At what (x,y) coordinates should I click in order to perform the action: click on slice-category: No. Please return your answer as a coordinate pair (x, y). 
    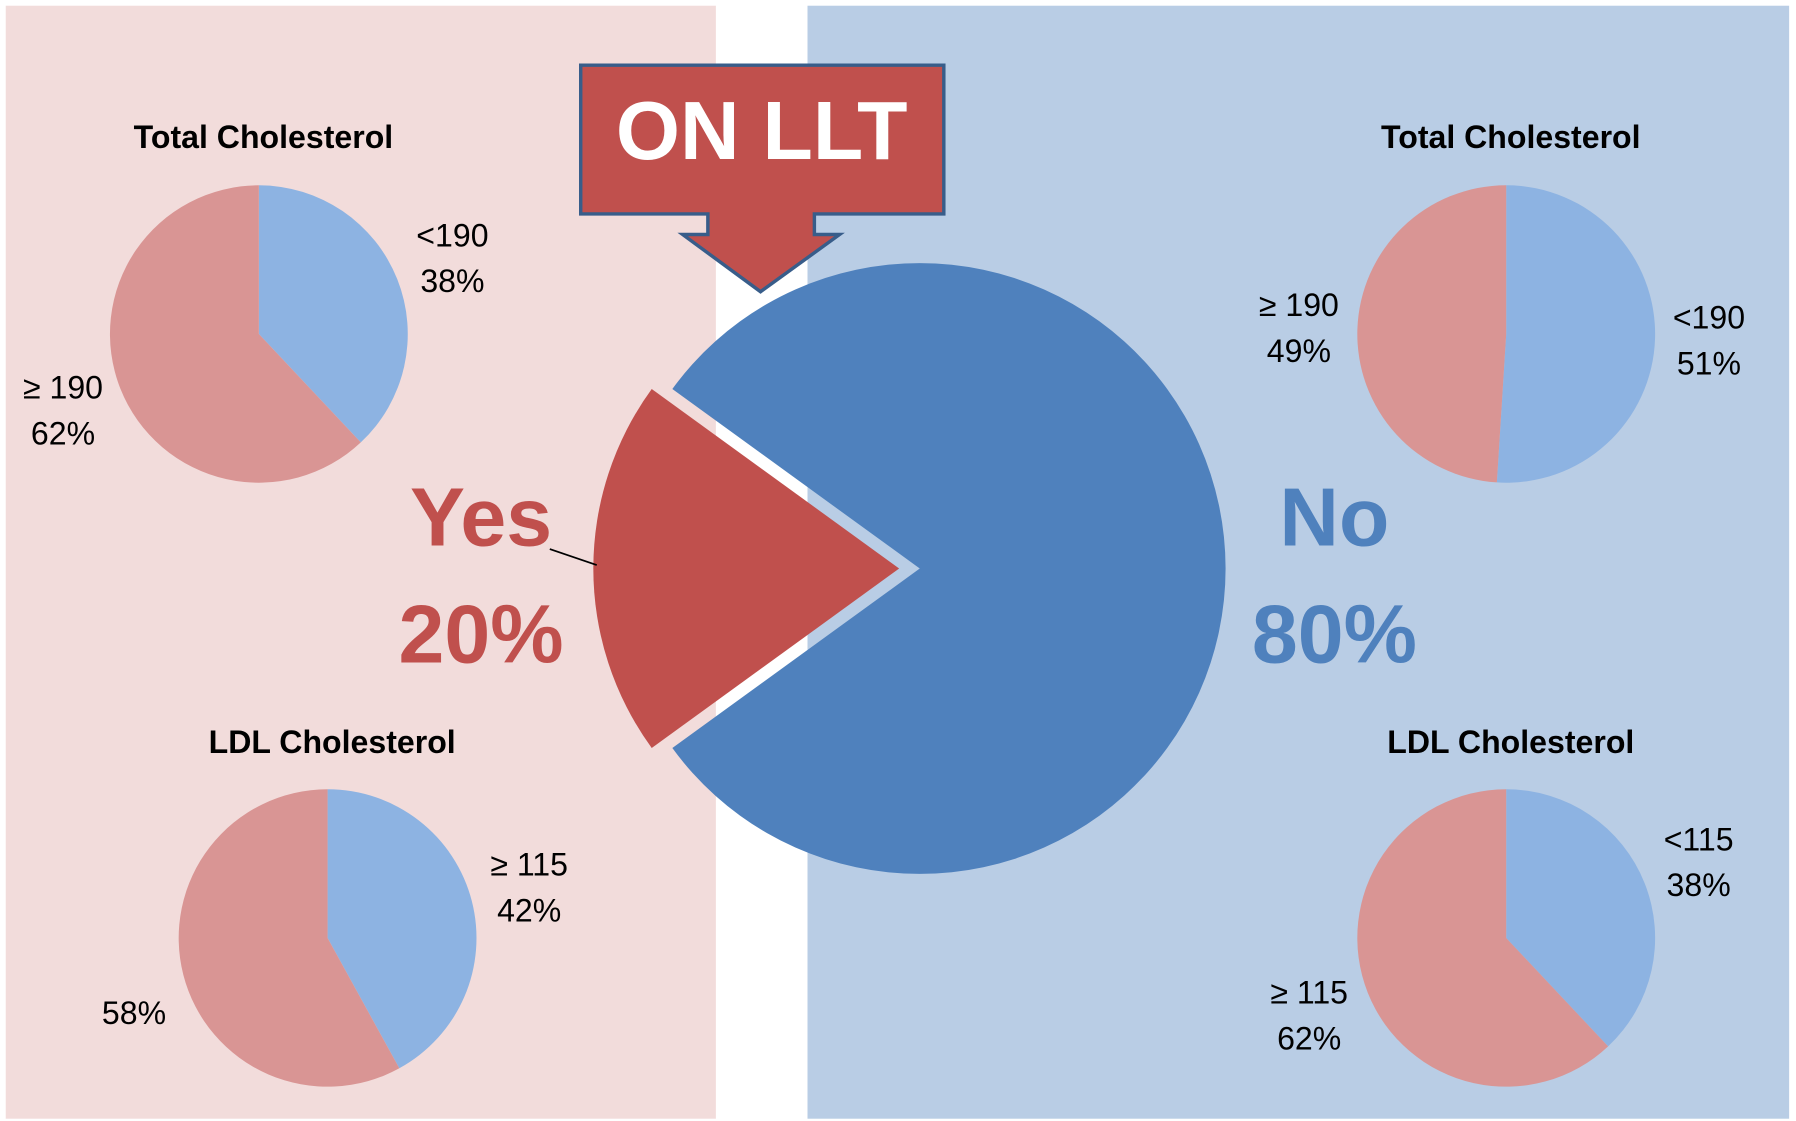
    Looking at the image, I should click on (1334, 518).